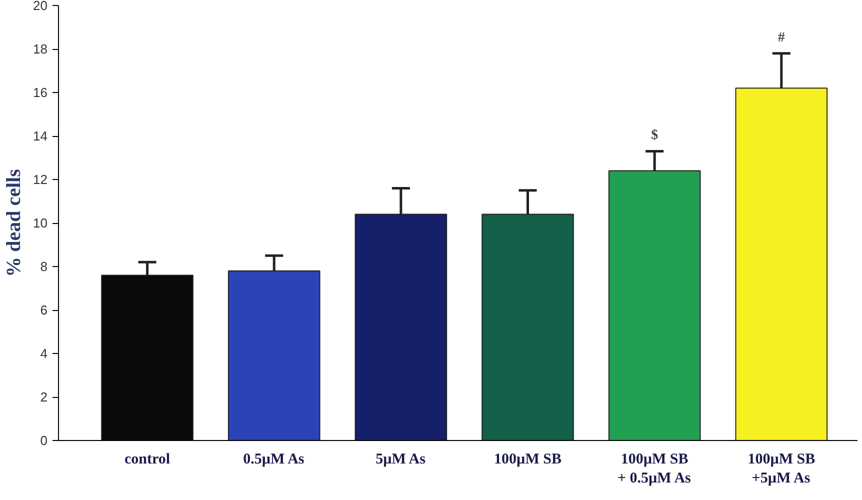 Image resolution: width=862 pixels, height=500 pixels. I want to click on y-axis-title: % dead cells, so click(14, 222).